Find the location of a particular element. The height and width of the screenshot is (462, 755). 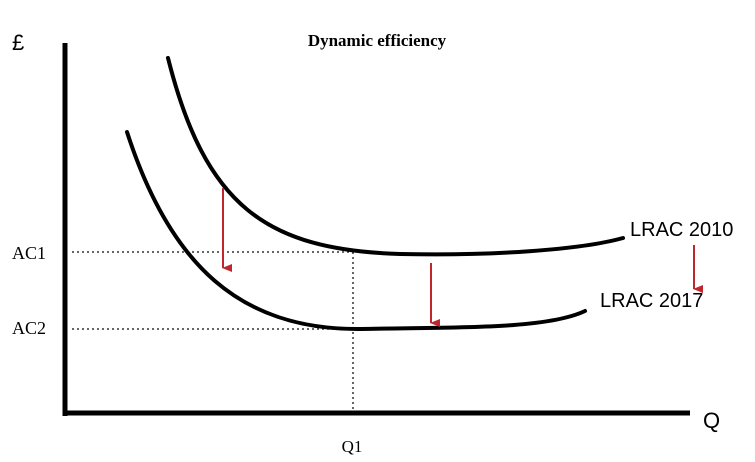

q1-label: Q1 is located at coordinates (352, 446).